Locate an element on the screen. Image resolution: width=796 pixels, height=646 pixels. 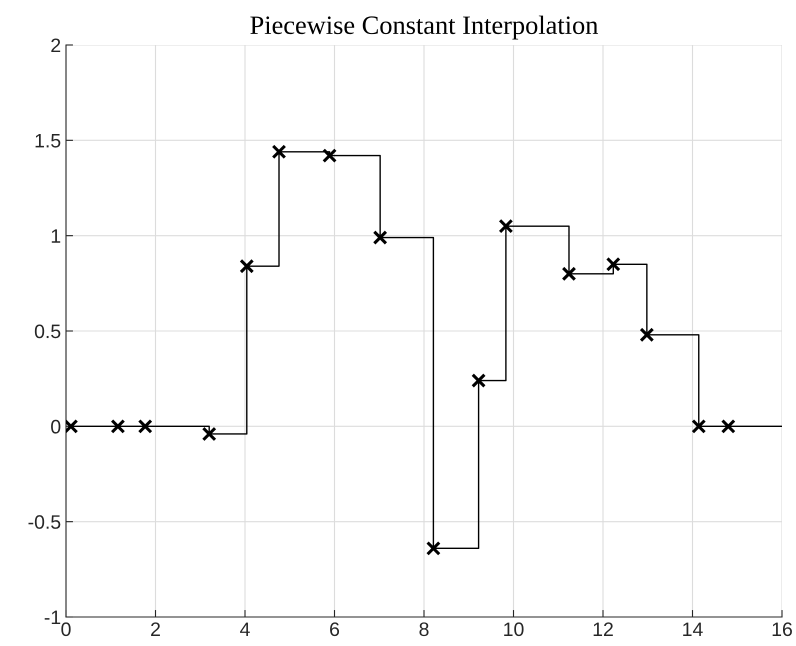
x-tick-label: 16 is located at coordinates (782, 629).